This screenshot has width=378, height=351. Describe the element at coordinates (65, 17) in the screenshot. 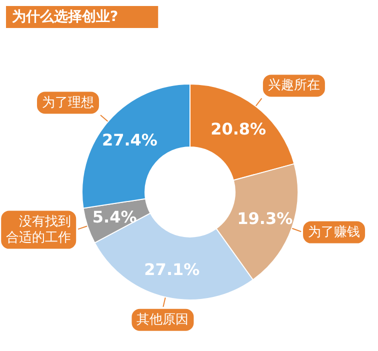

I see `chart-title: 为什么选择创业?` at that location.